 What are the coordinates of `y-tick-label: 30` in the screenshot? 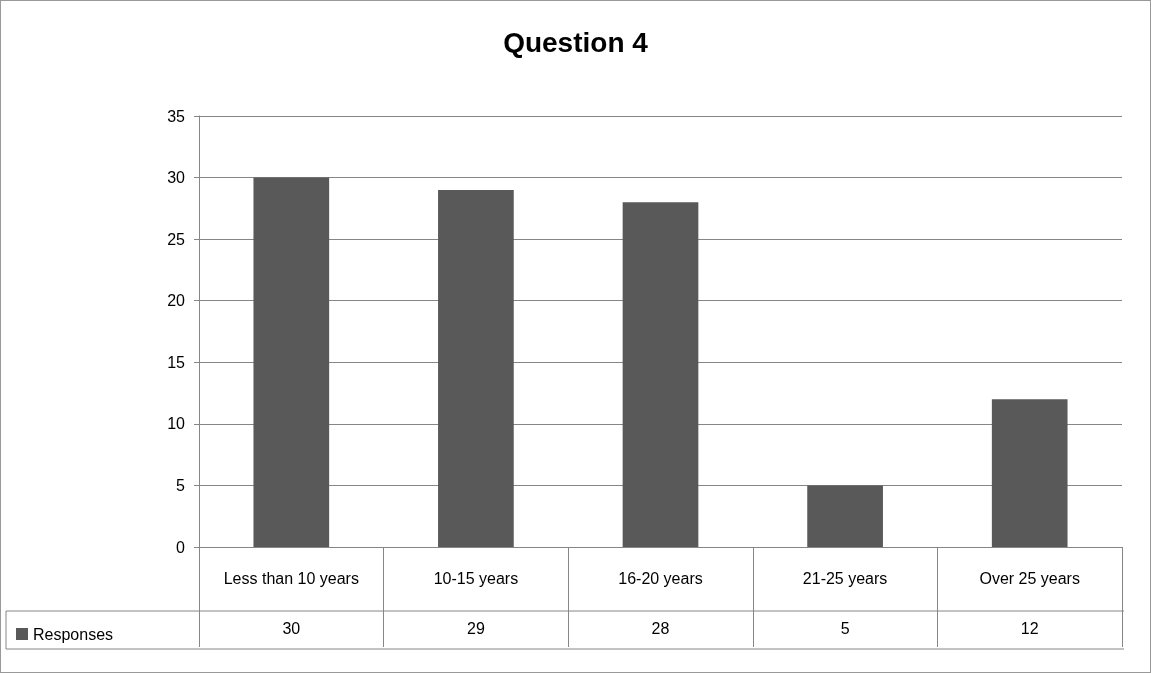 It's located at (176, 178).